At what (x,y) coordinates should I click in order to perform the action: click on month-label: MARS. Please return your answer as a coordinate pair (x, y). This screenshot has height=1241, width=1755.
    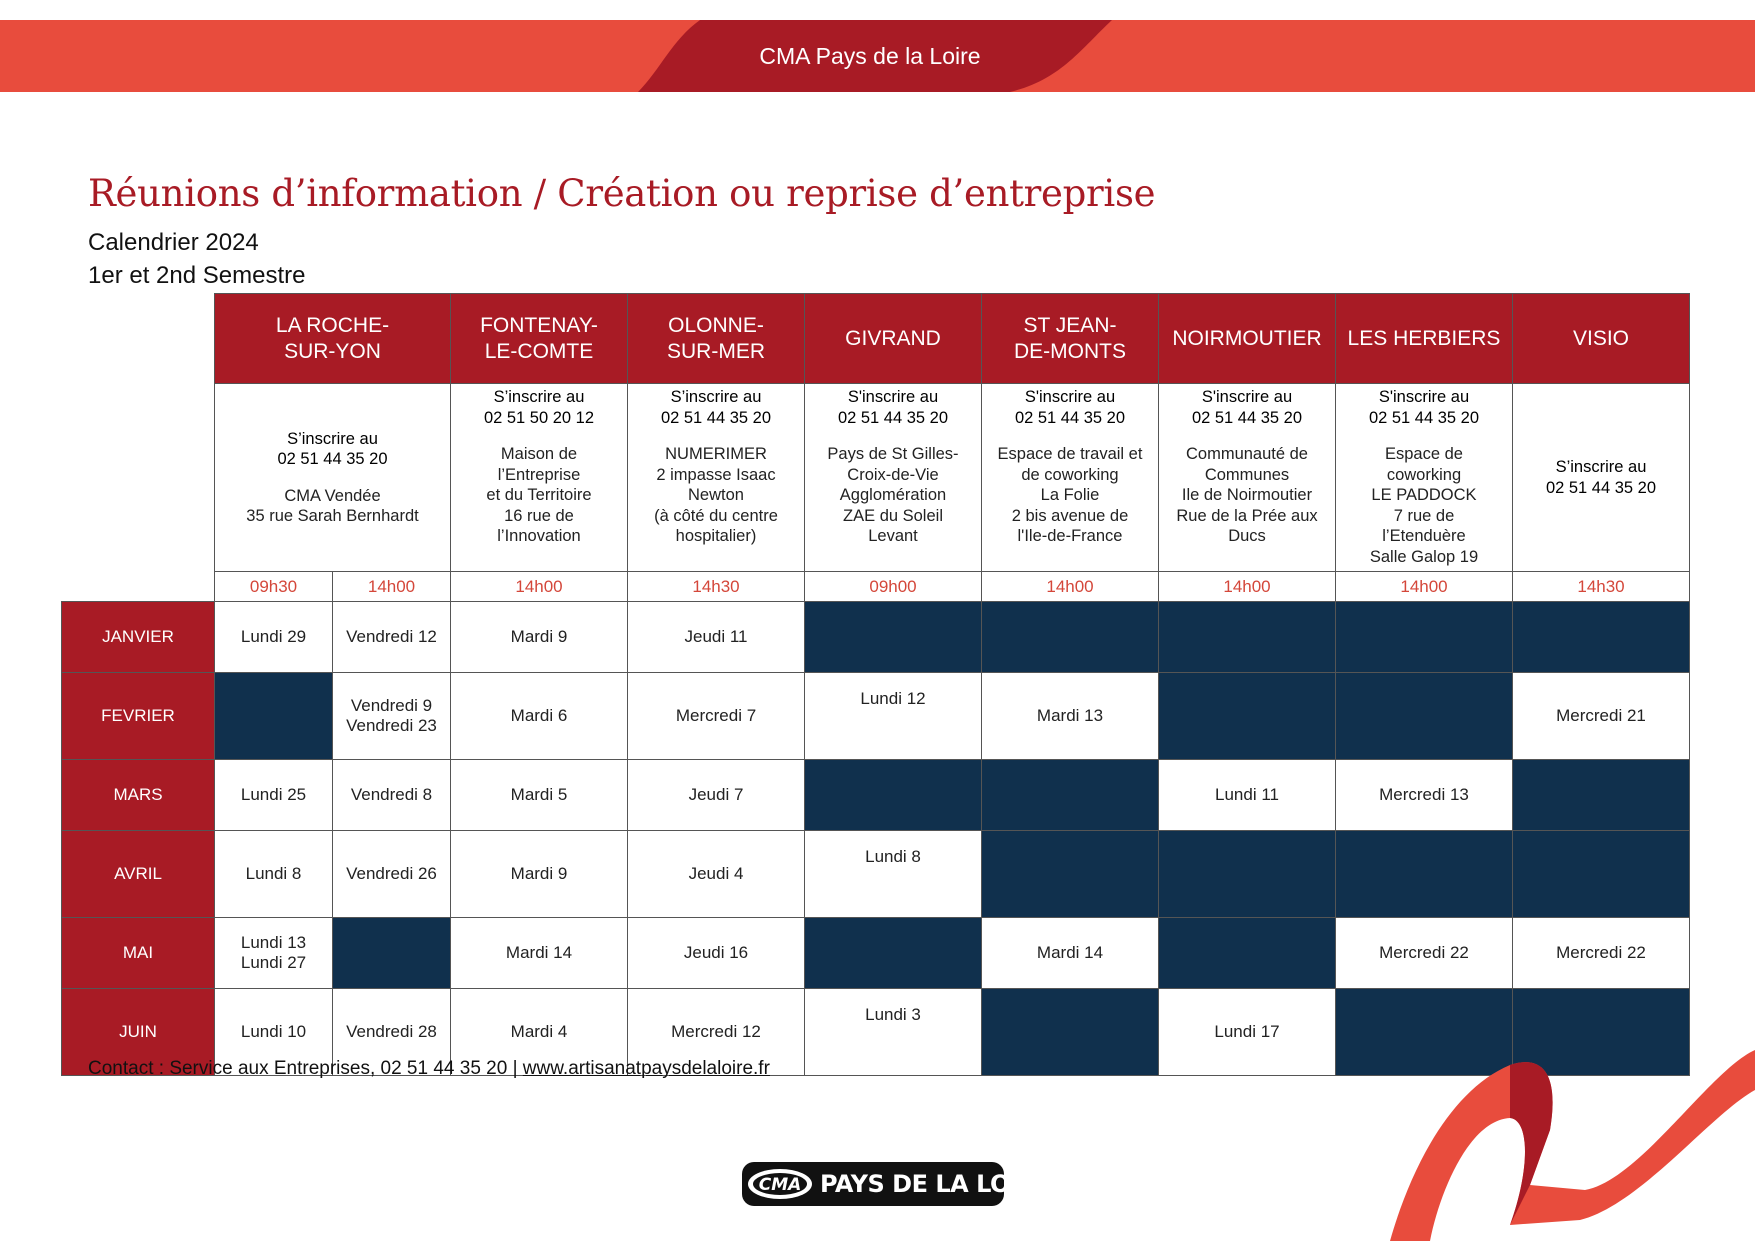
    Looking at the image, I should click on (138, 795).